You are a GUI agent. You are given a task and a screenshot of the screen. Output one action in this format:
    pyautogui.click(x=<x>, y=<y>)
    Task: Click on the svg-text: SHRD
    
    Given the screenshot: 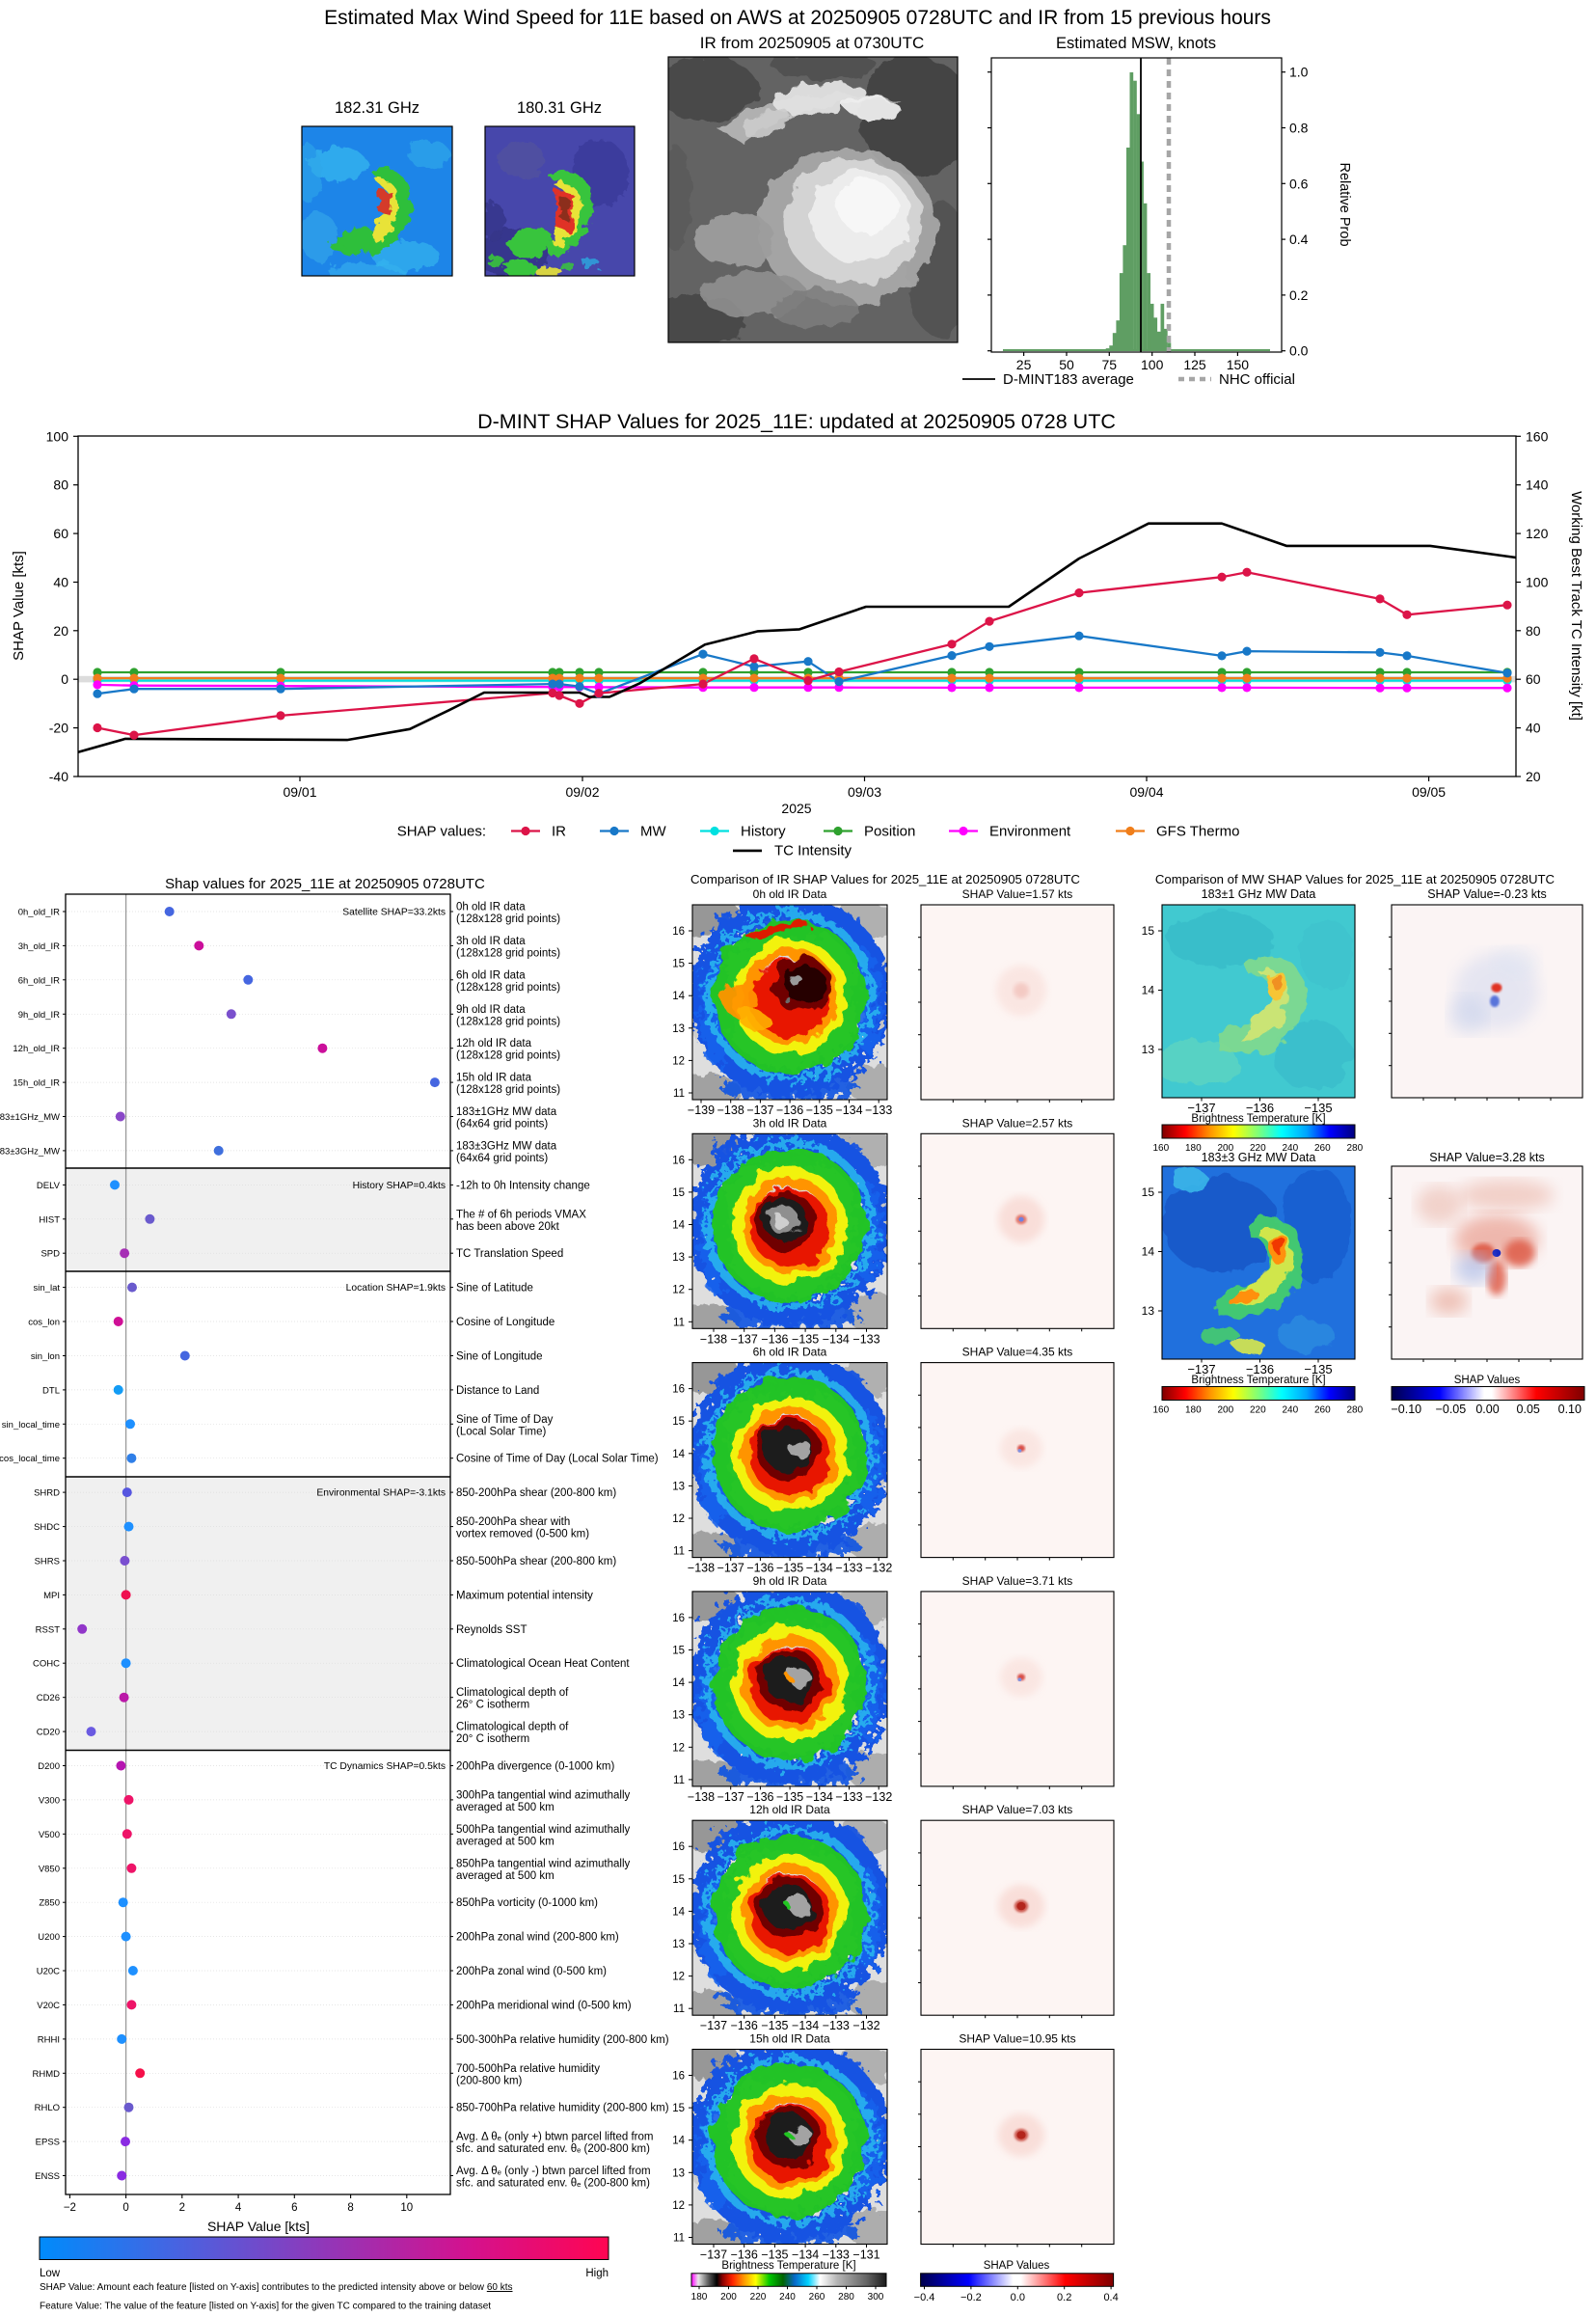 What is the action you would take?
    pyautogui.click(x=47, y=1493)
    